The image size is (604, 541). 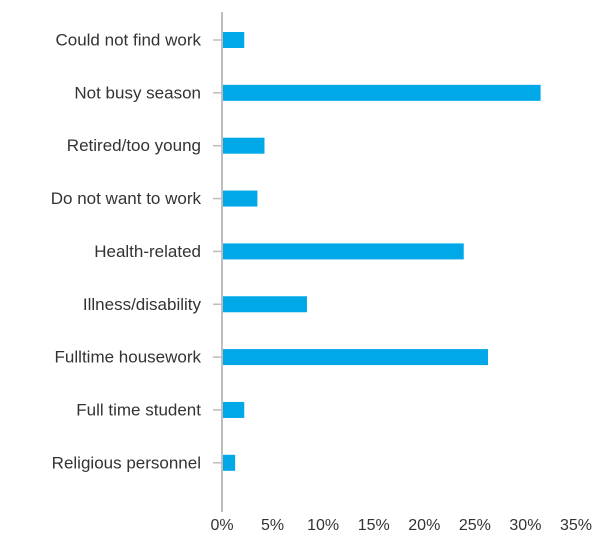 I want to click on bar-fulltime-housework, so click(x=356, y=357).